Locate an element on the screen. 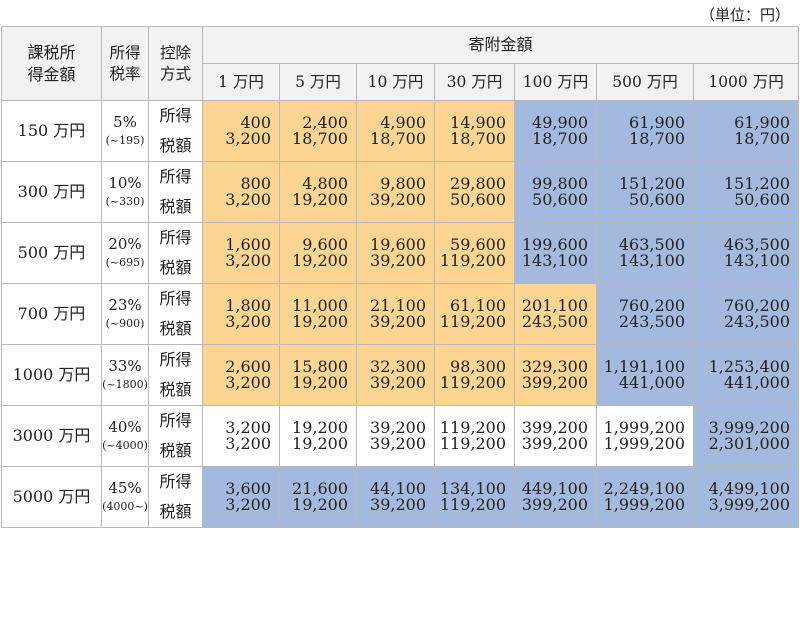 The width and height of the screenshot is (800, 633). value-cell-income: 329,300 is located at coordinates (555, 359).